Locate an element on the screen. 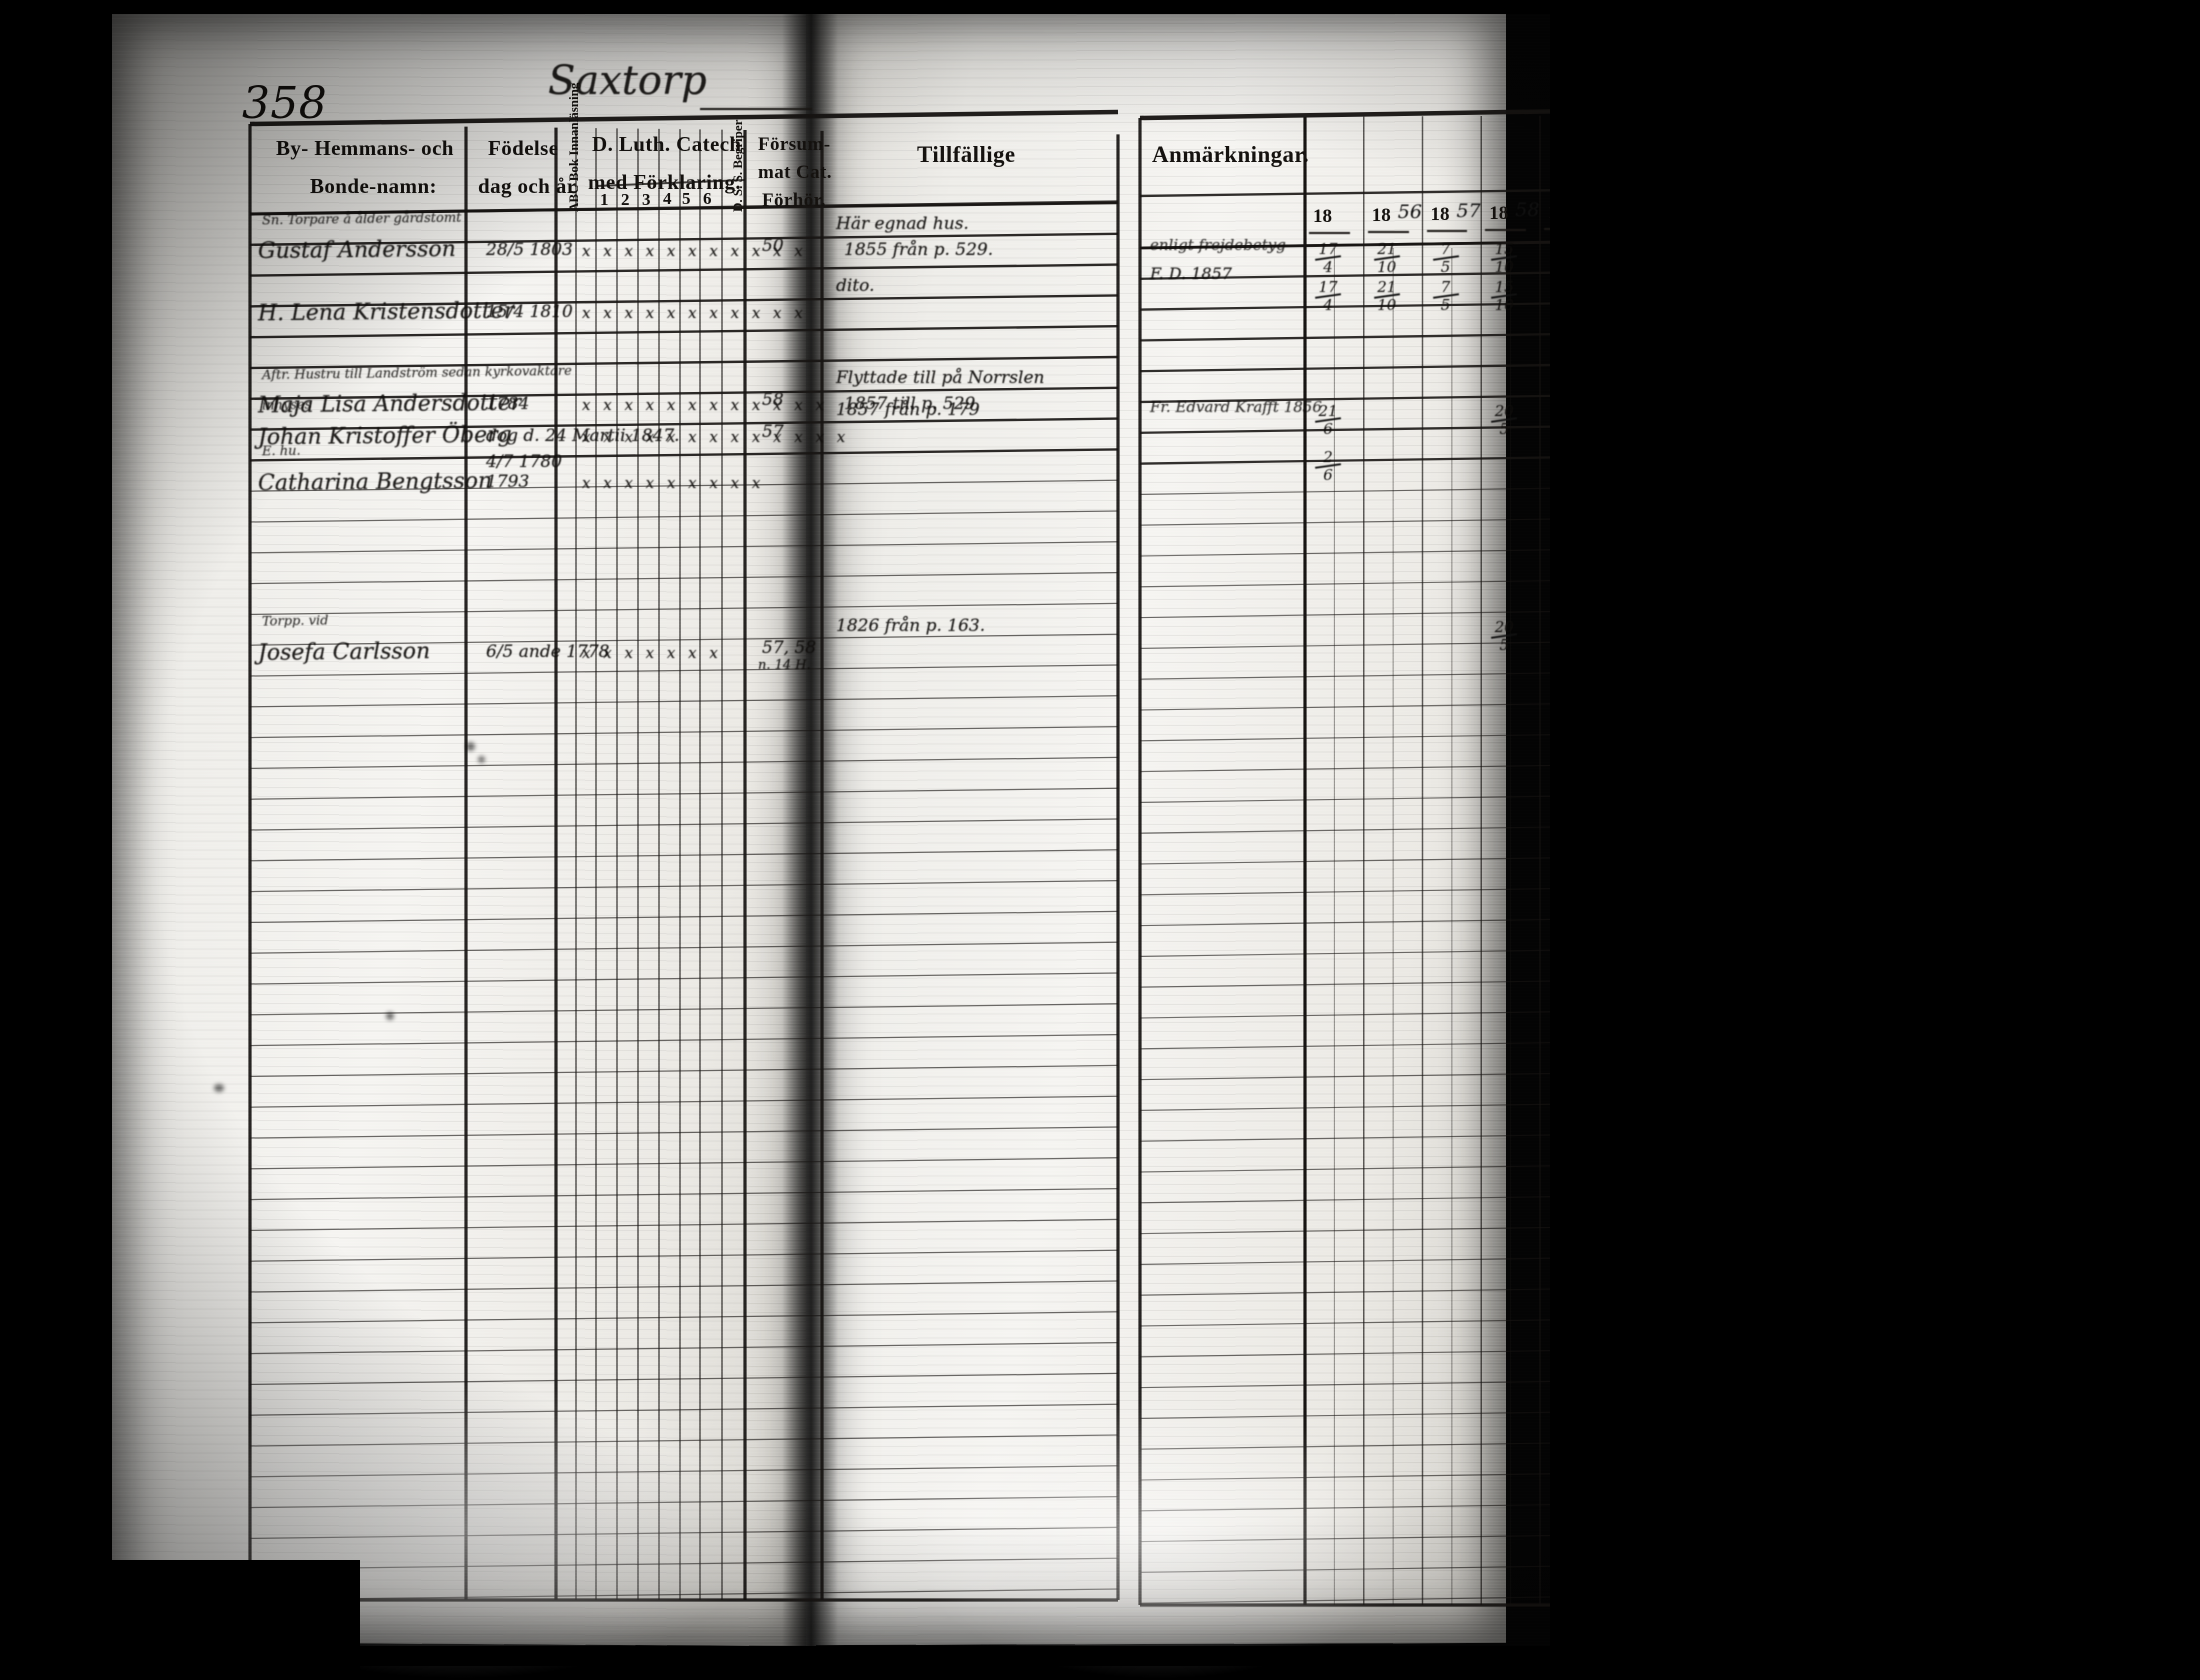 This screenshot has height=1680, width=2200. header-catech-line1: D. Luth. Catech is located at coordinates (667, 144).